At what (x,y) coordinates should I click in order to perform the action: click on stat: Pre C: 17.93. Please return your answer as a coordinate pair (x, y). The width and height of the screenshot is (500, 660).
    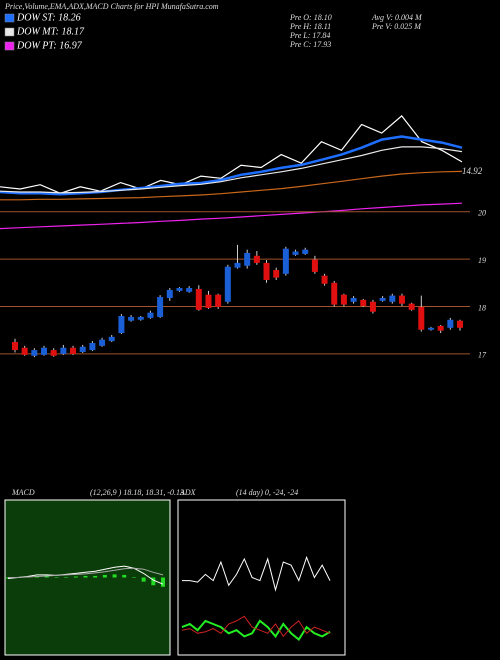
    Looking at the image, I should click on (310, 44).